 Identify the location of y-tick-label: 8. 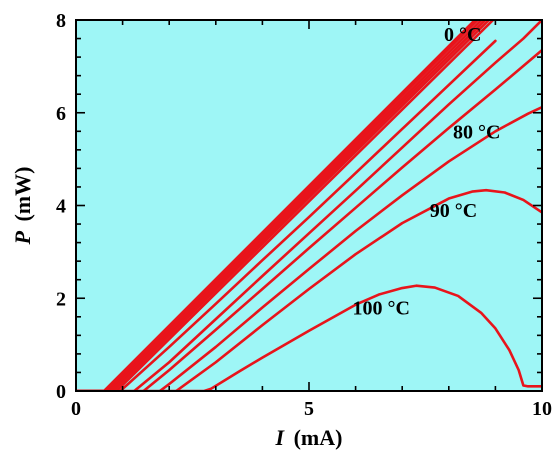
(61, 21).